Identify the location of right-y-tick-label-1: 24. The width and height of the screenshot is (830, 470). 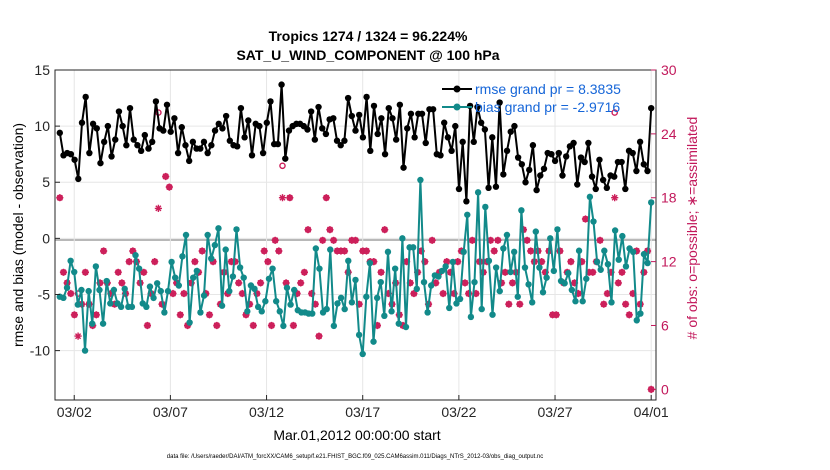
(669, 134).